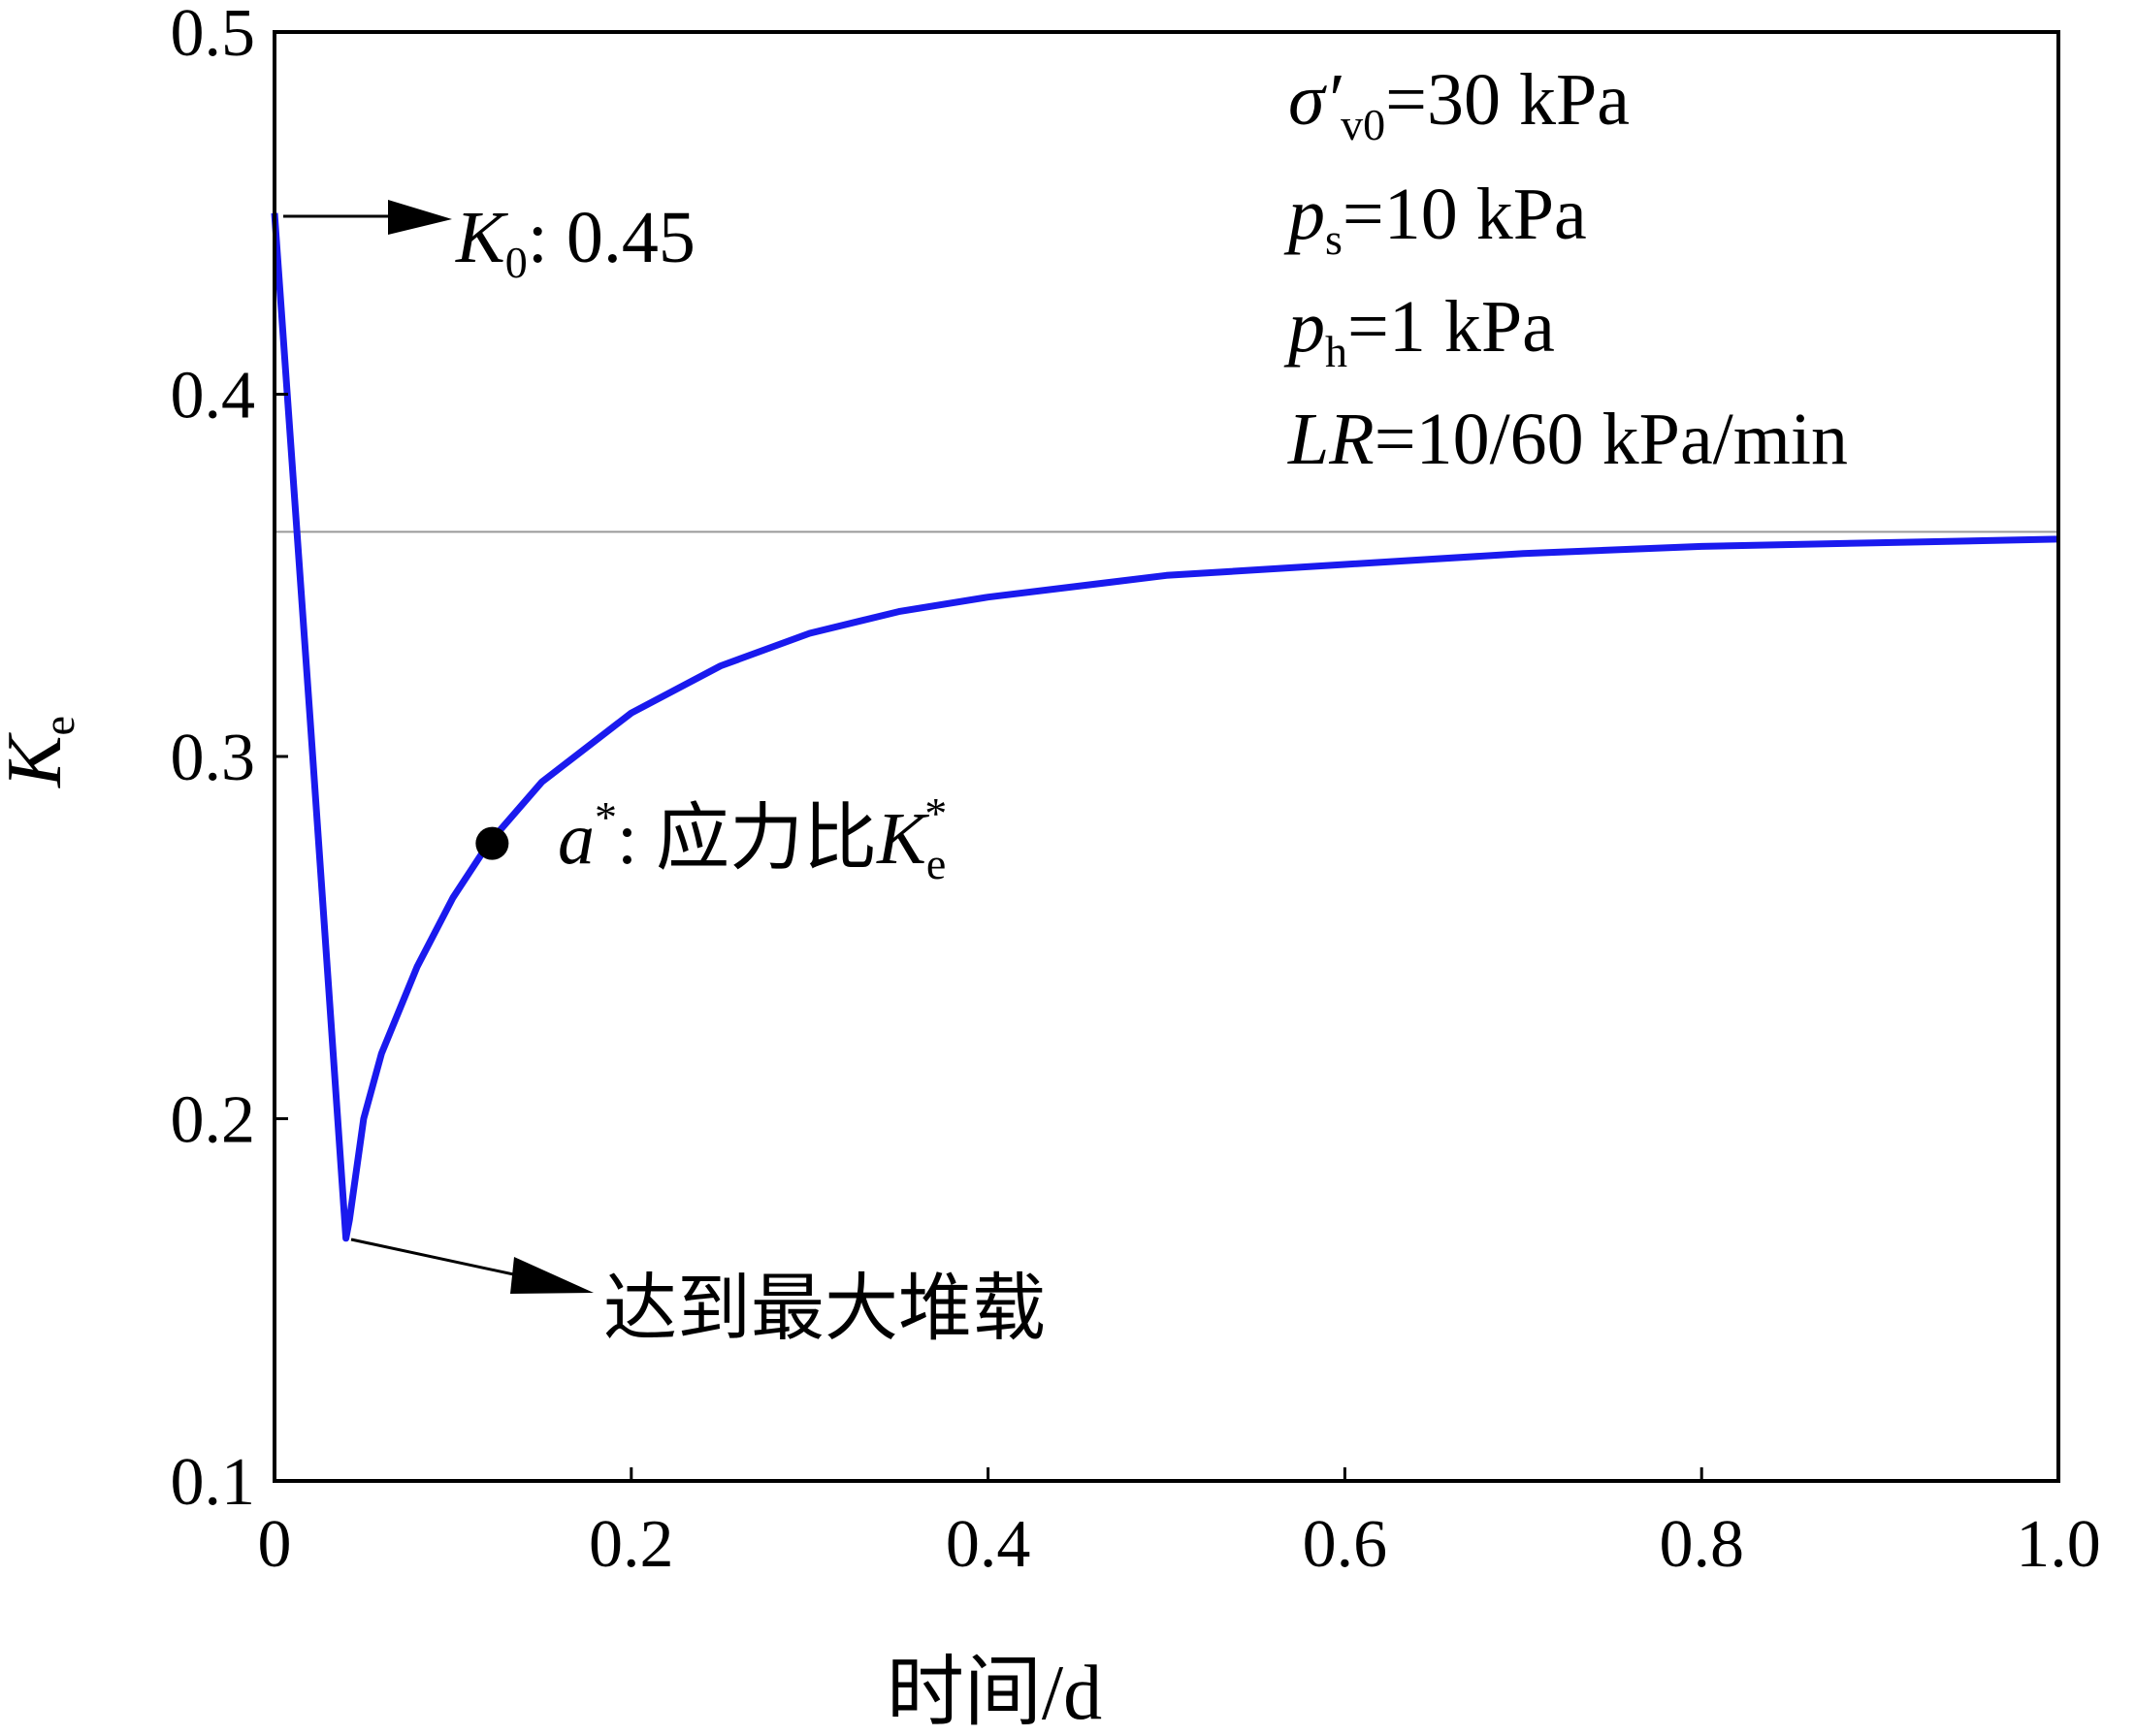  What do you see at coordinates (213, 396) in the screenshot?
I see `y-tick-label: 0.4` at bounding box center [213, 396].